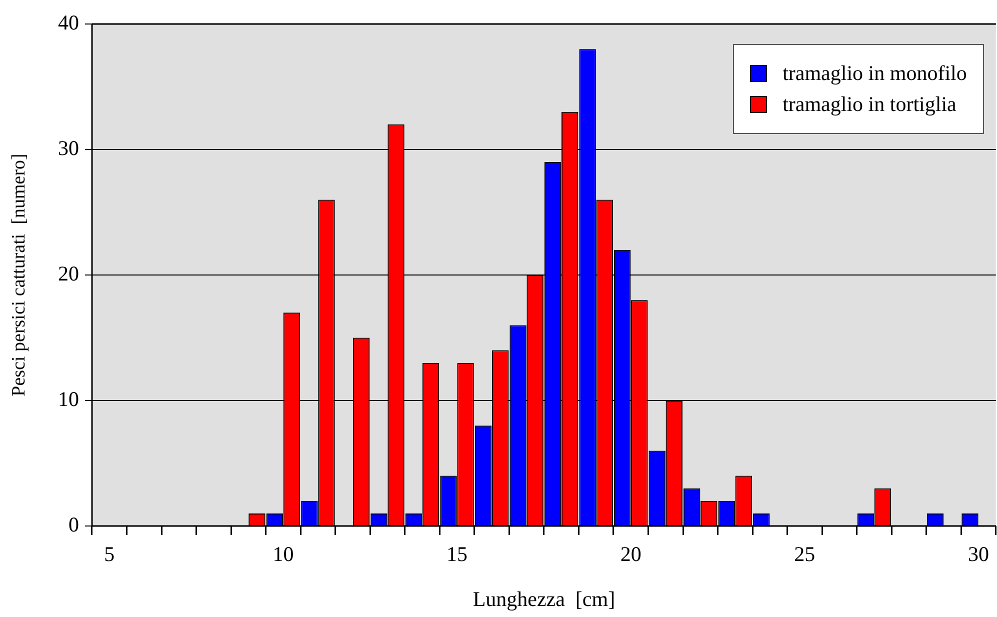 The width and height of the screenshot is (997, 617). What do you see at coordinates (68, 148) in the screenshot?
I see `y-tick-label: 30` at bounding box center [68, 148].